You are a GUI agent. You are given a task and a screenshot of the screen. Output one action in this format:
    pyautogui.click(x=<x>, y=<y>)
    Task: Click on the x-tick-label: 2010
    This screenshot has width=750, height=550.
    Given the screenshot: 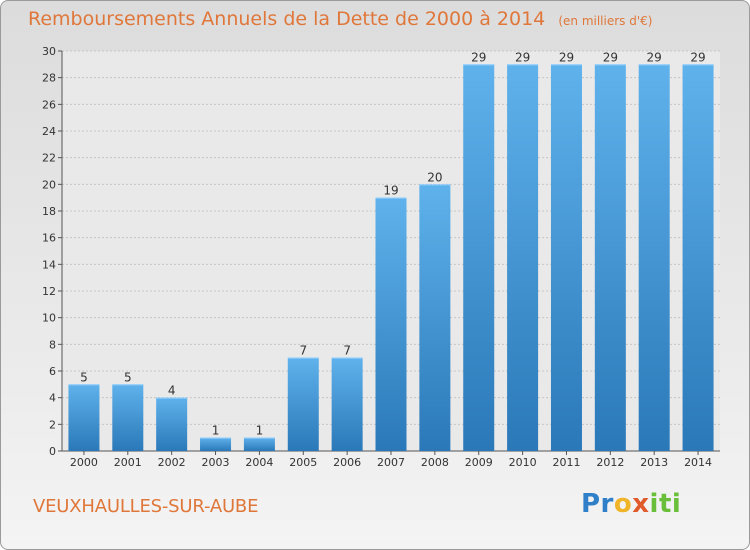 What is the action you would take?
    pyautogui.click(x=523, y=462)
    